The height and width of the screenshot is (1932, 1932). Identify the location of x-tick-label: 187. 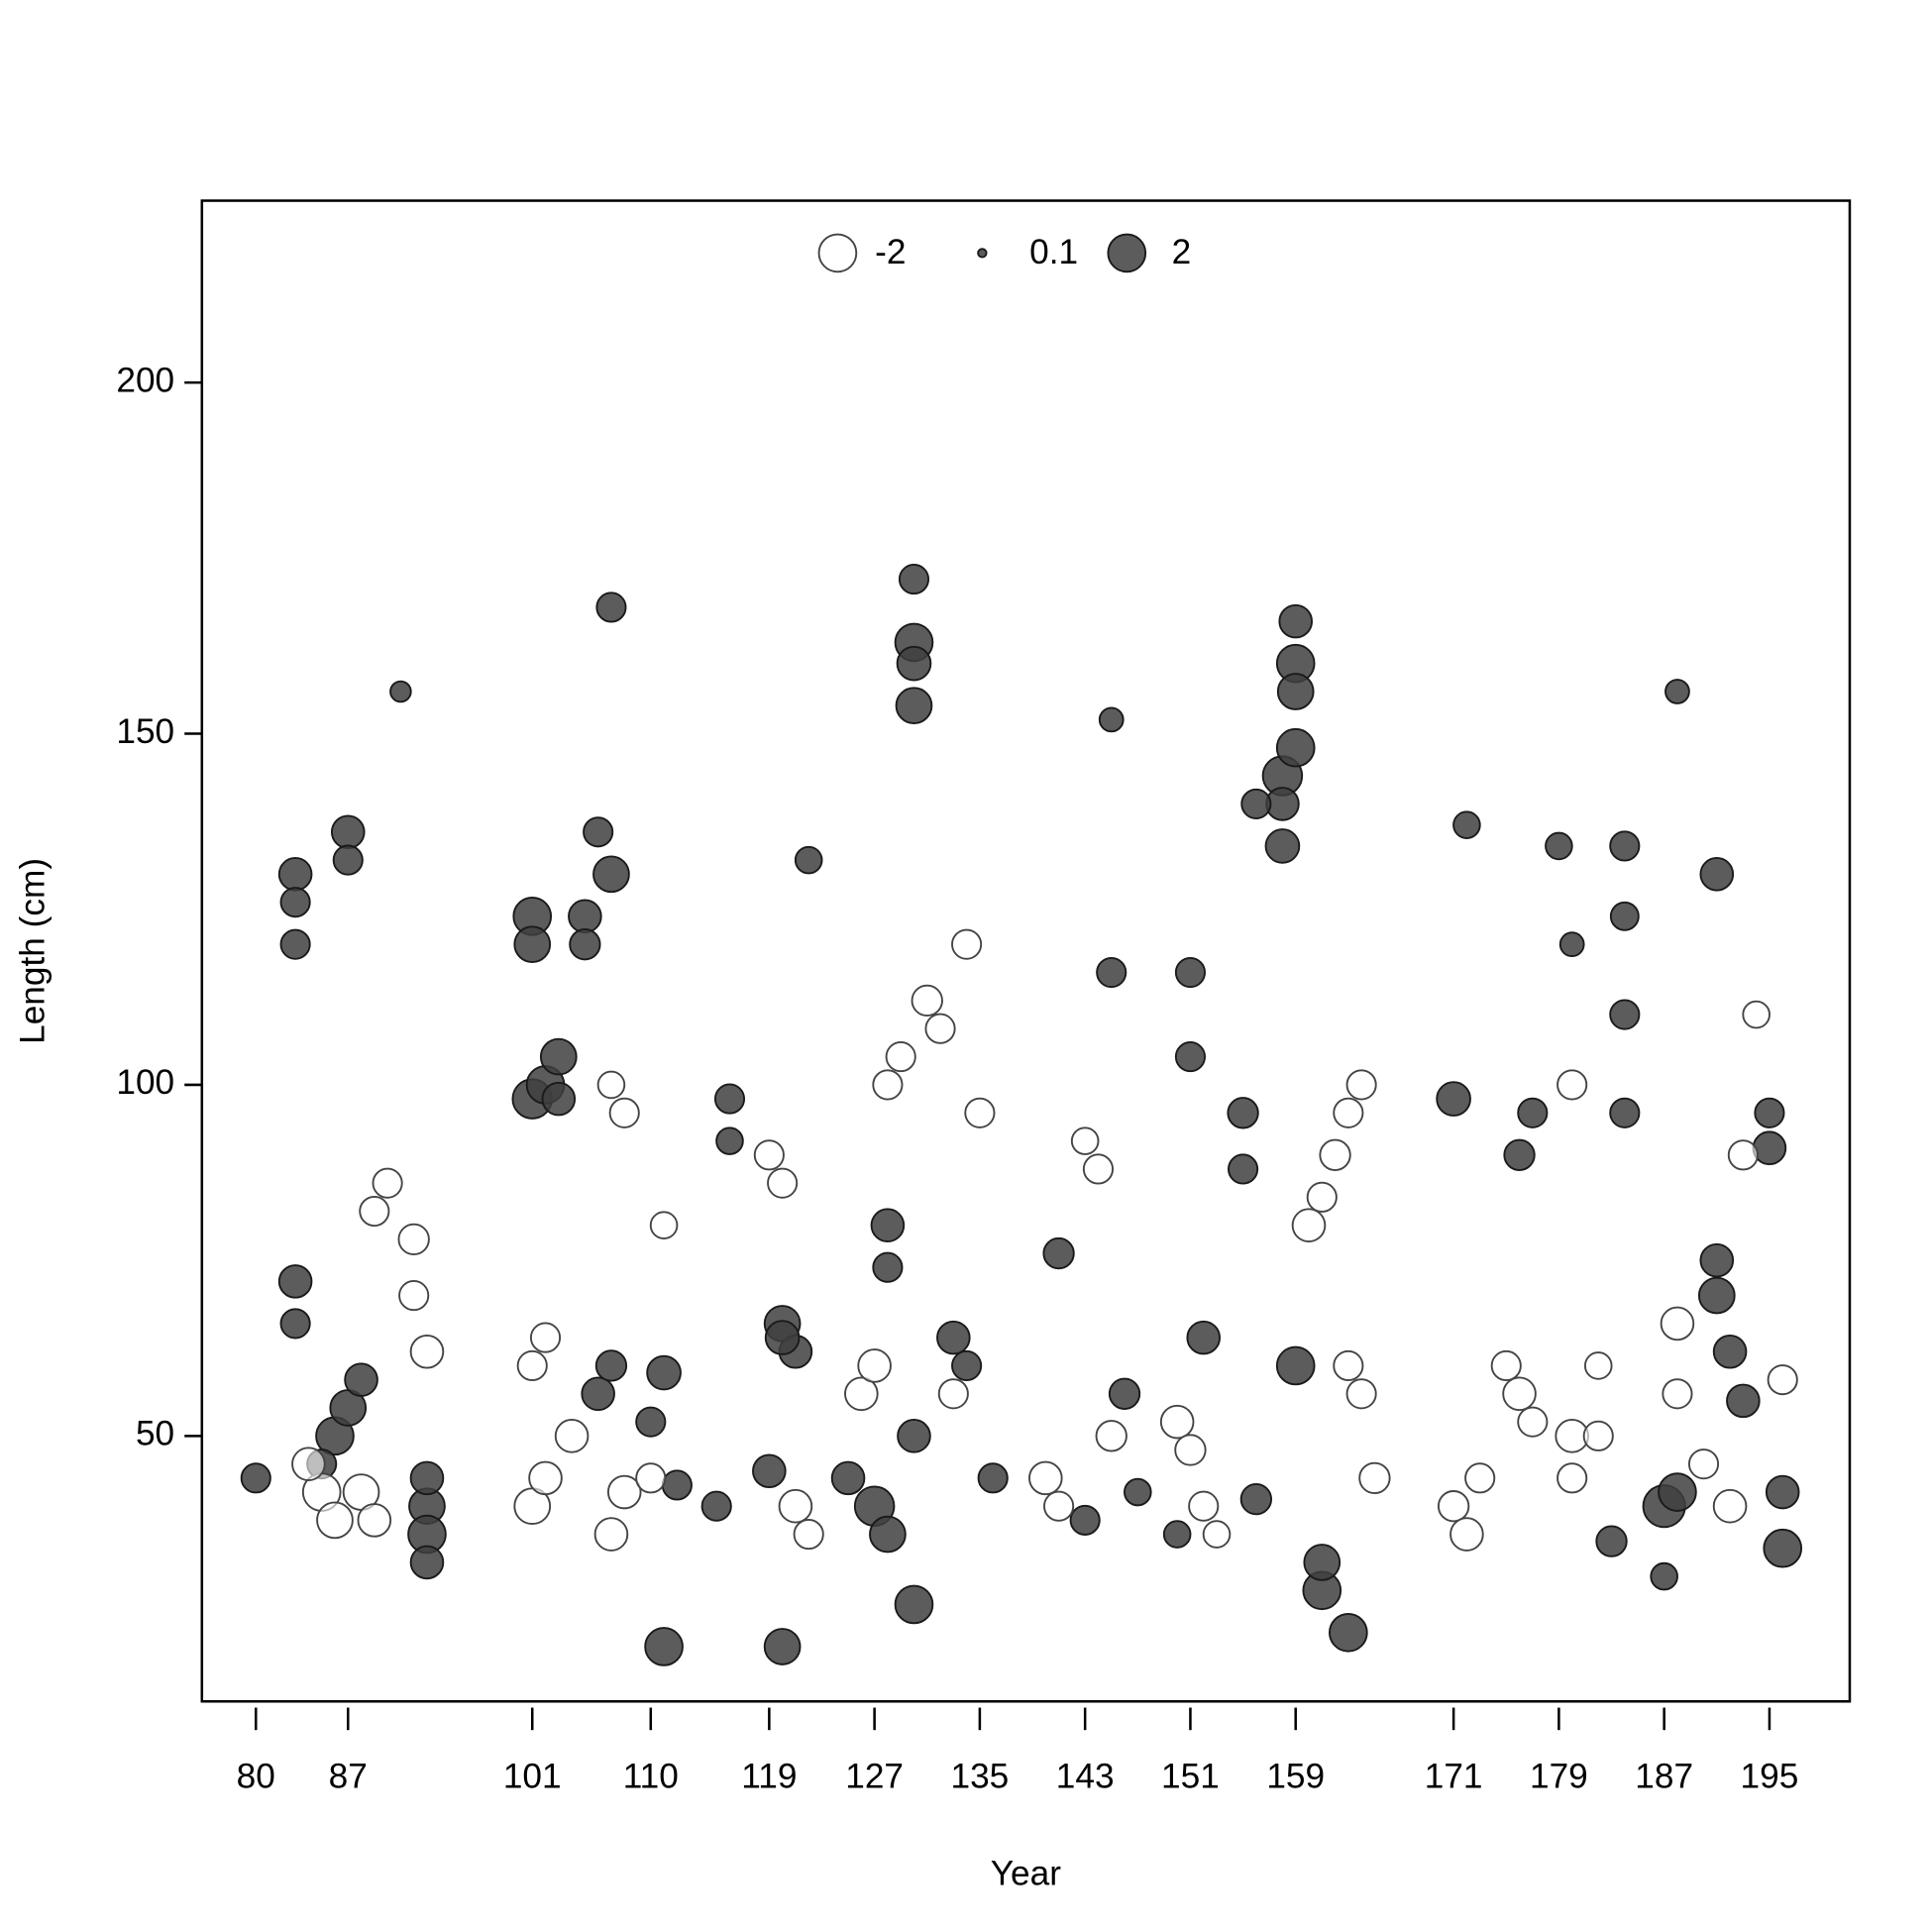
(1664, 1777).